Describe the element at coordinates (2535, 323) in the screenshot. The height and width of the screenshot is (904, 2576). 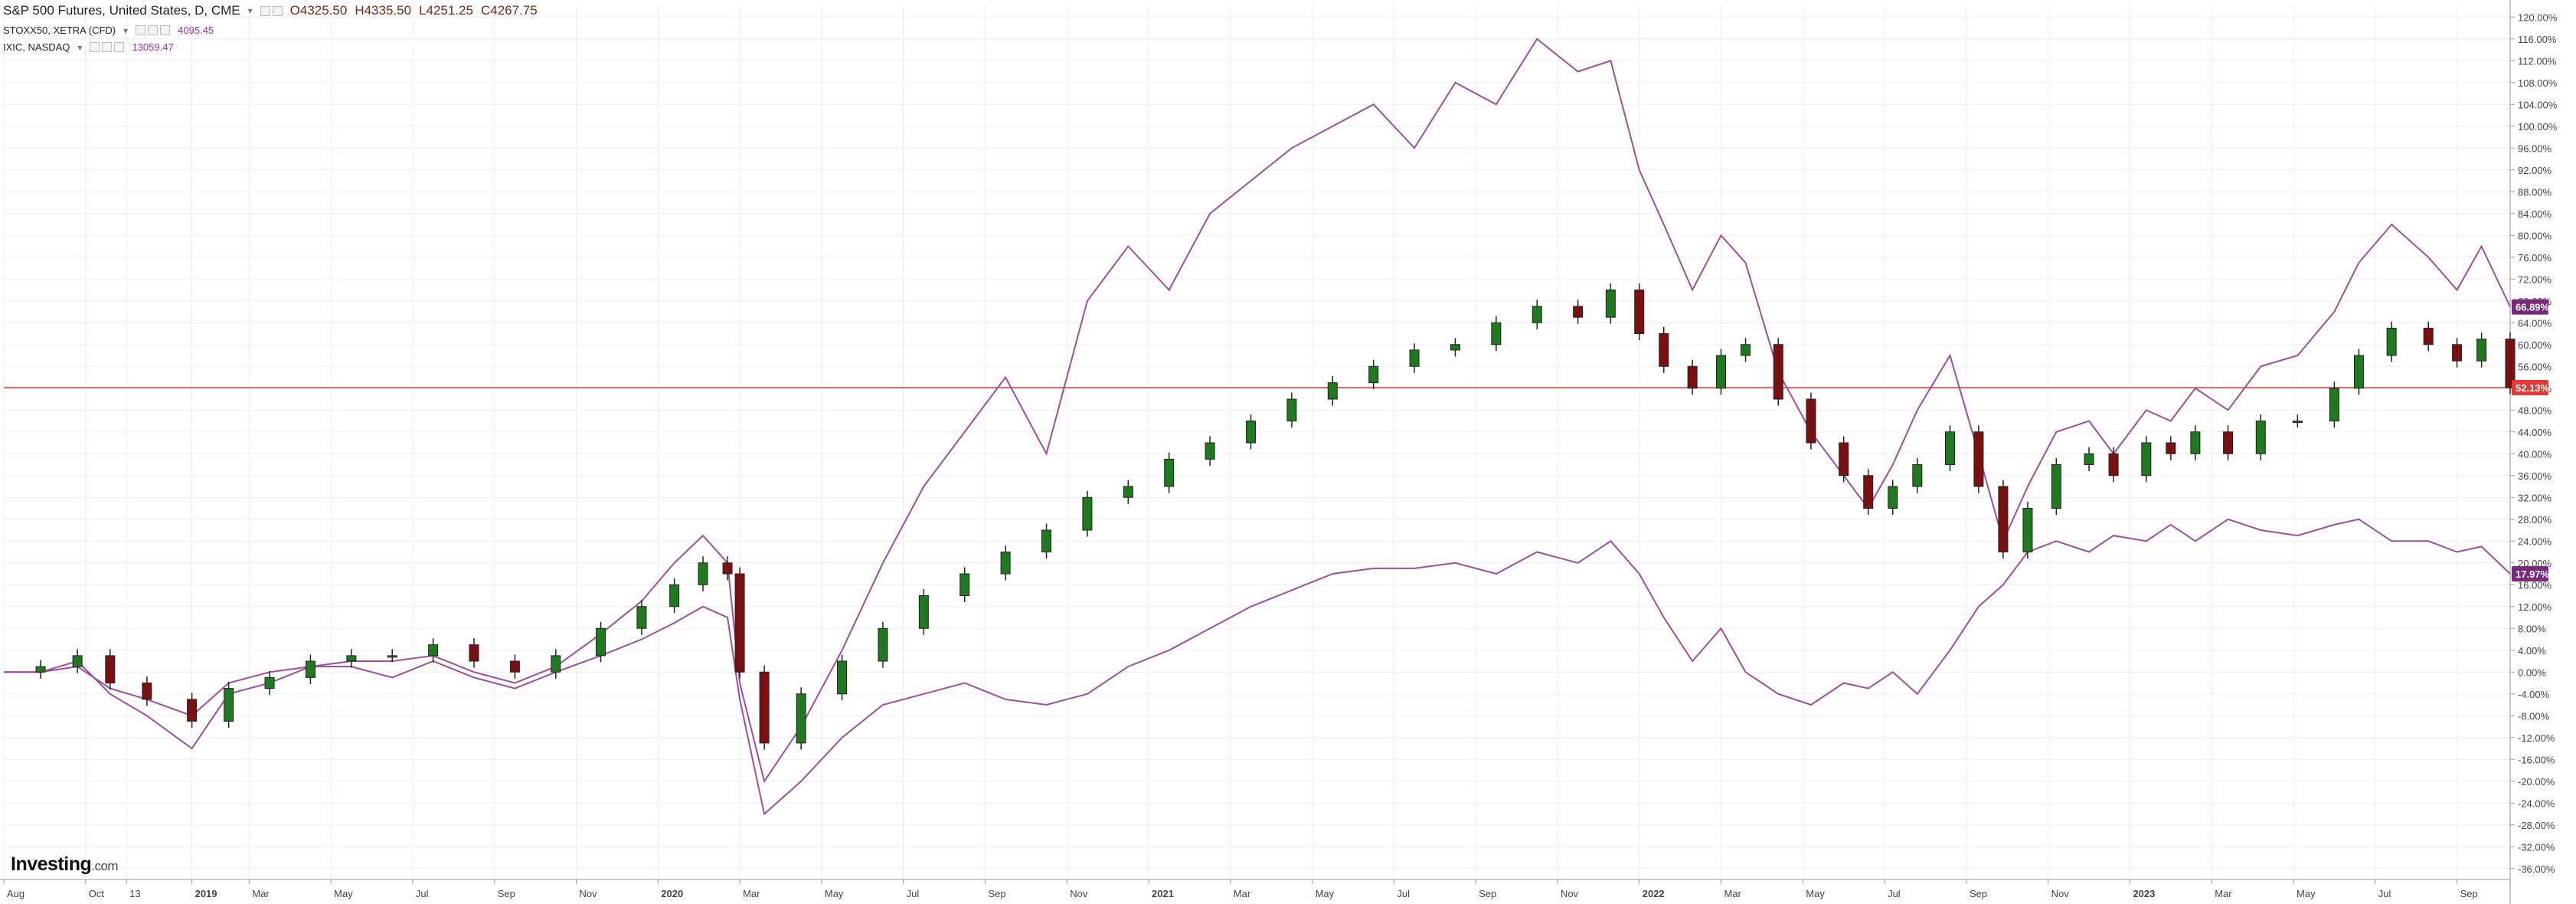
I see `y-tick-label: 64.00%` at that location.